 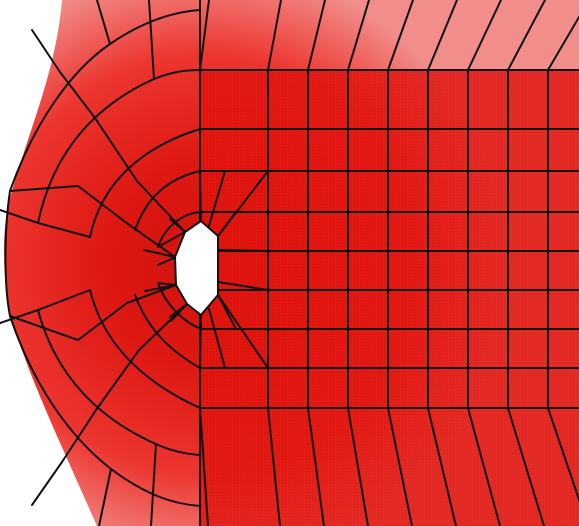 I want to click on left-boundary, so click(x=7, y=253).